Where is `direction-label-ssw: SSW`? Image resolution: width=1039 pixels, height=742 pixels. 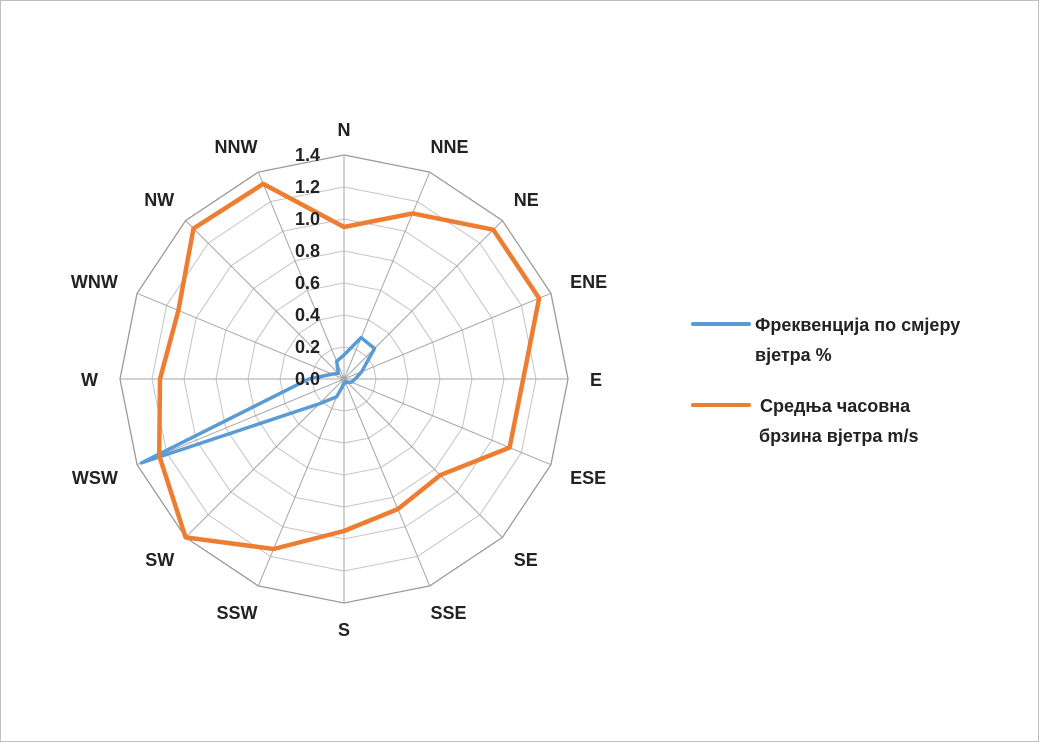 direction-label-ssw: SSW is located at coordinates (236, 613).